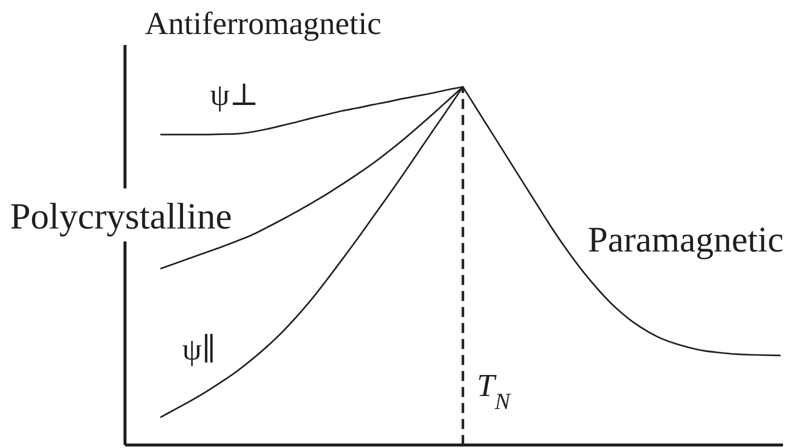  I want to click on series-label: Polycrystalline, so click(121, 217).